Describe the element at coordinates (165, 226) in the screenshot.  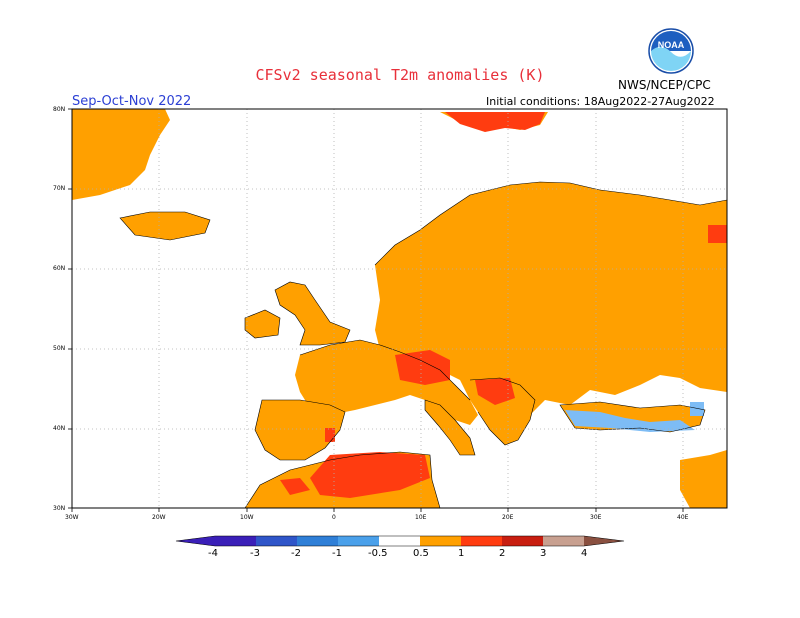
I see `iceland` at that location.